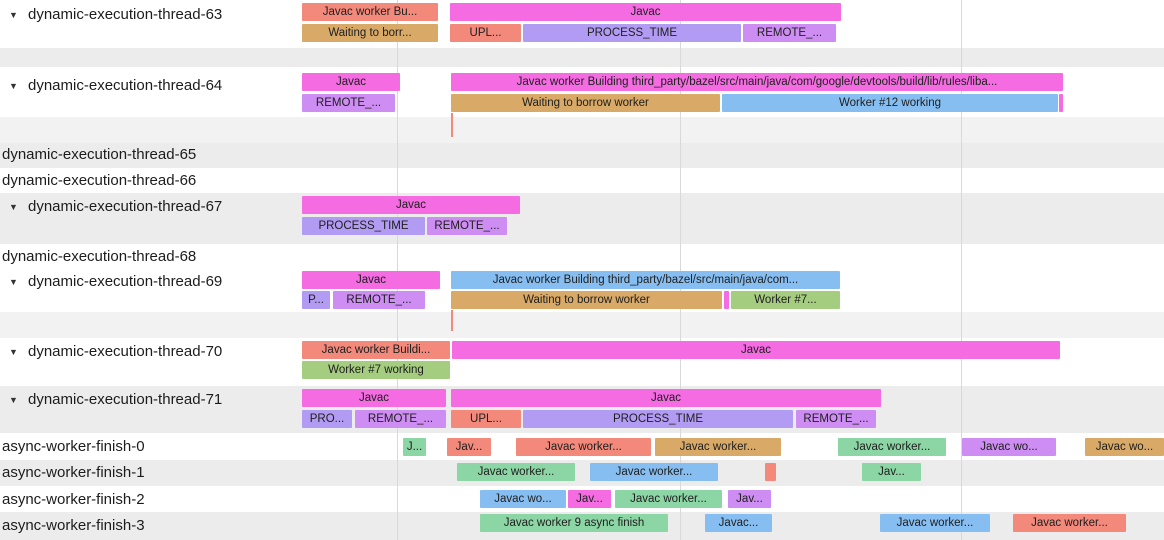 The image size is (1164, 540). I want to click on trace-event-bar: Javac worker 9 async finish, so click(574, 523).